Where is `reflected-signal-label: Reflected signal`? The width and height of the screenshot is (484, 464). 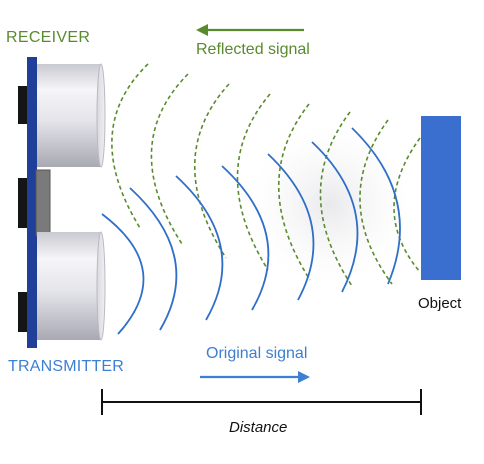
reflected-signal-label: Reflected signal is located at coordinates (253, 49).